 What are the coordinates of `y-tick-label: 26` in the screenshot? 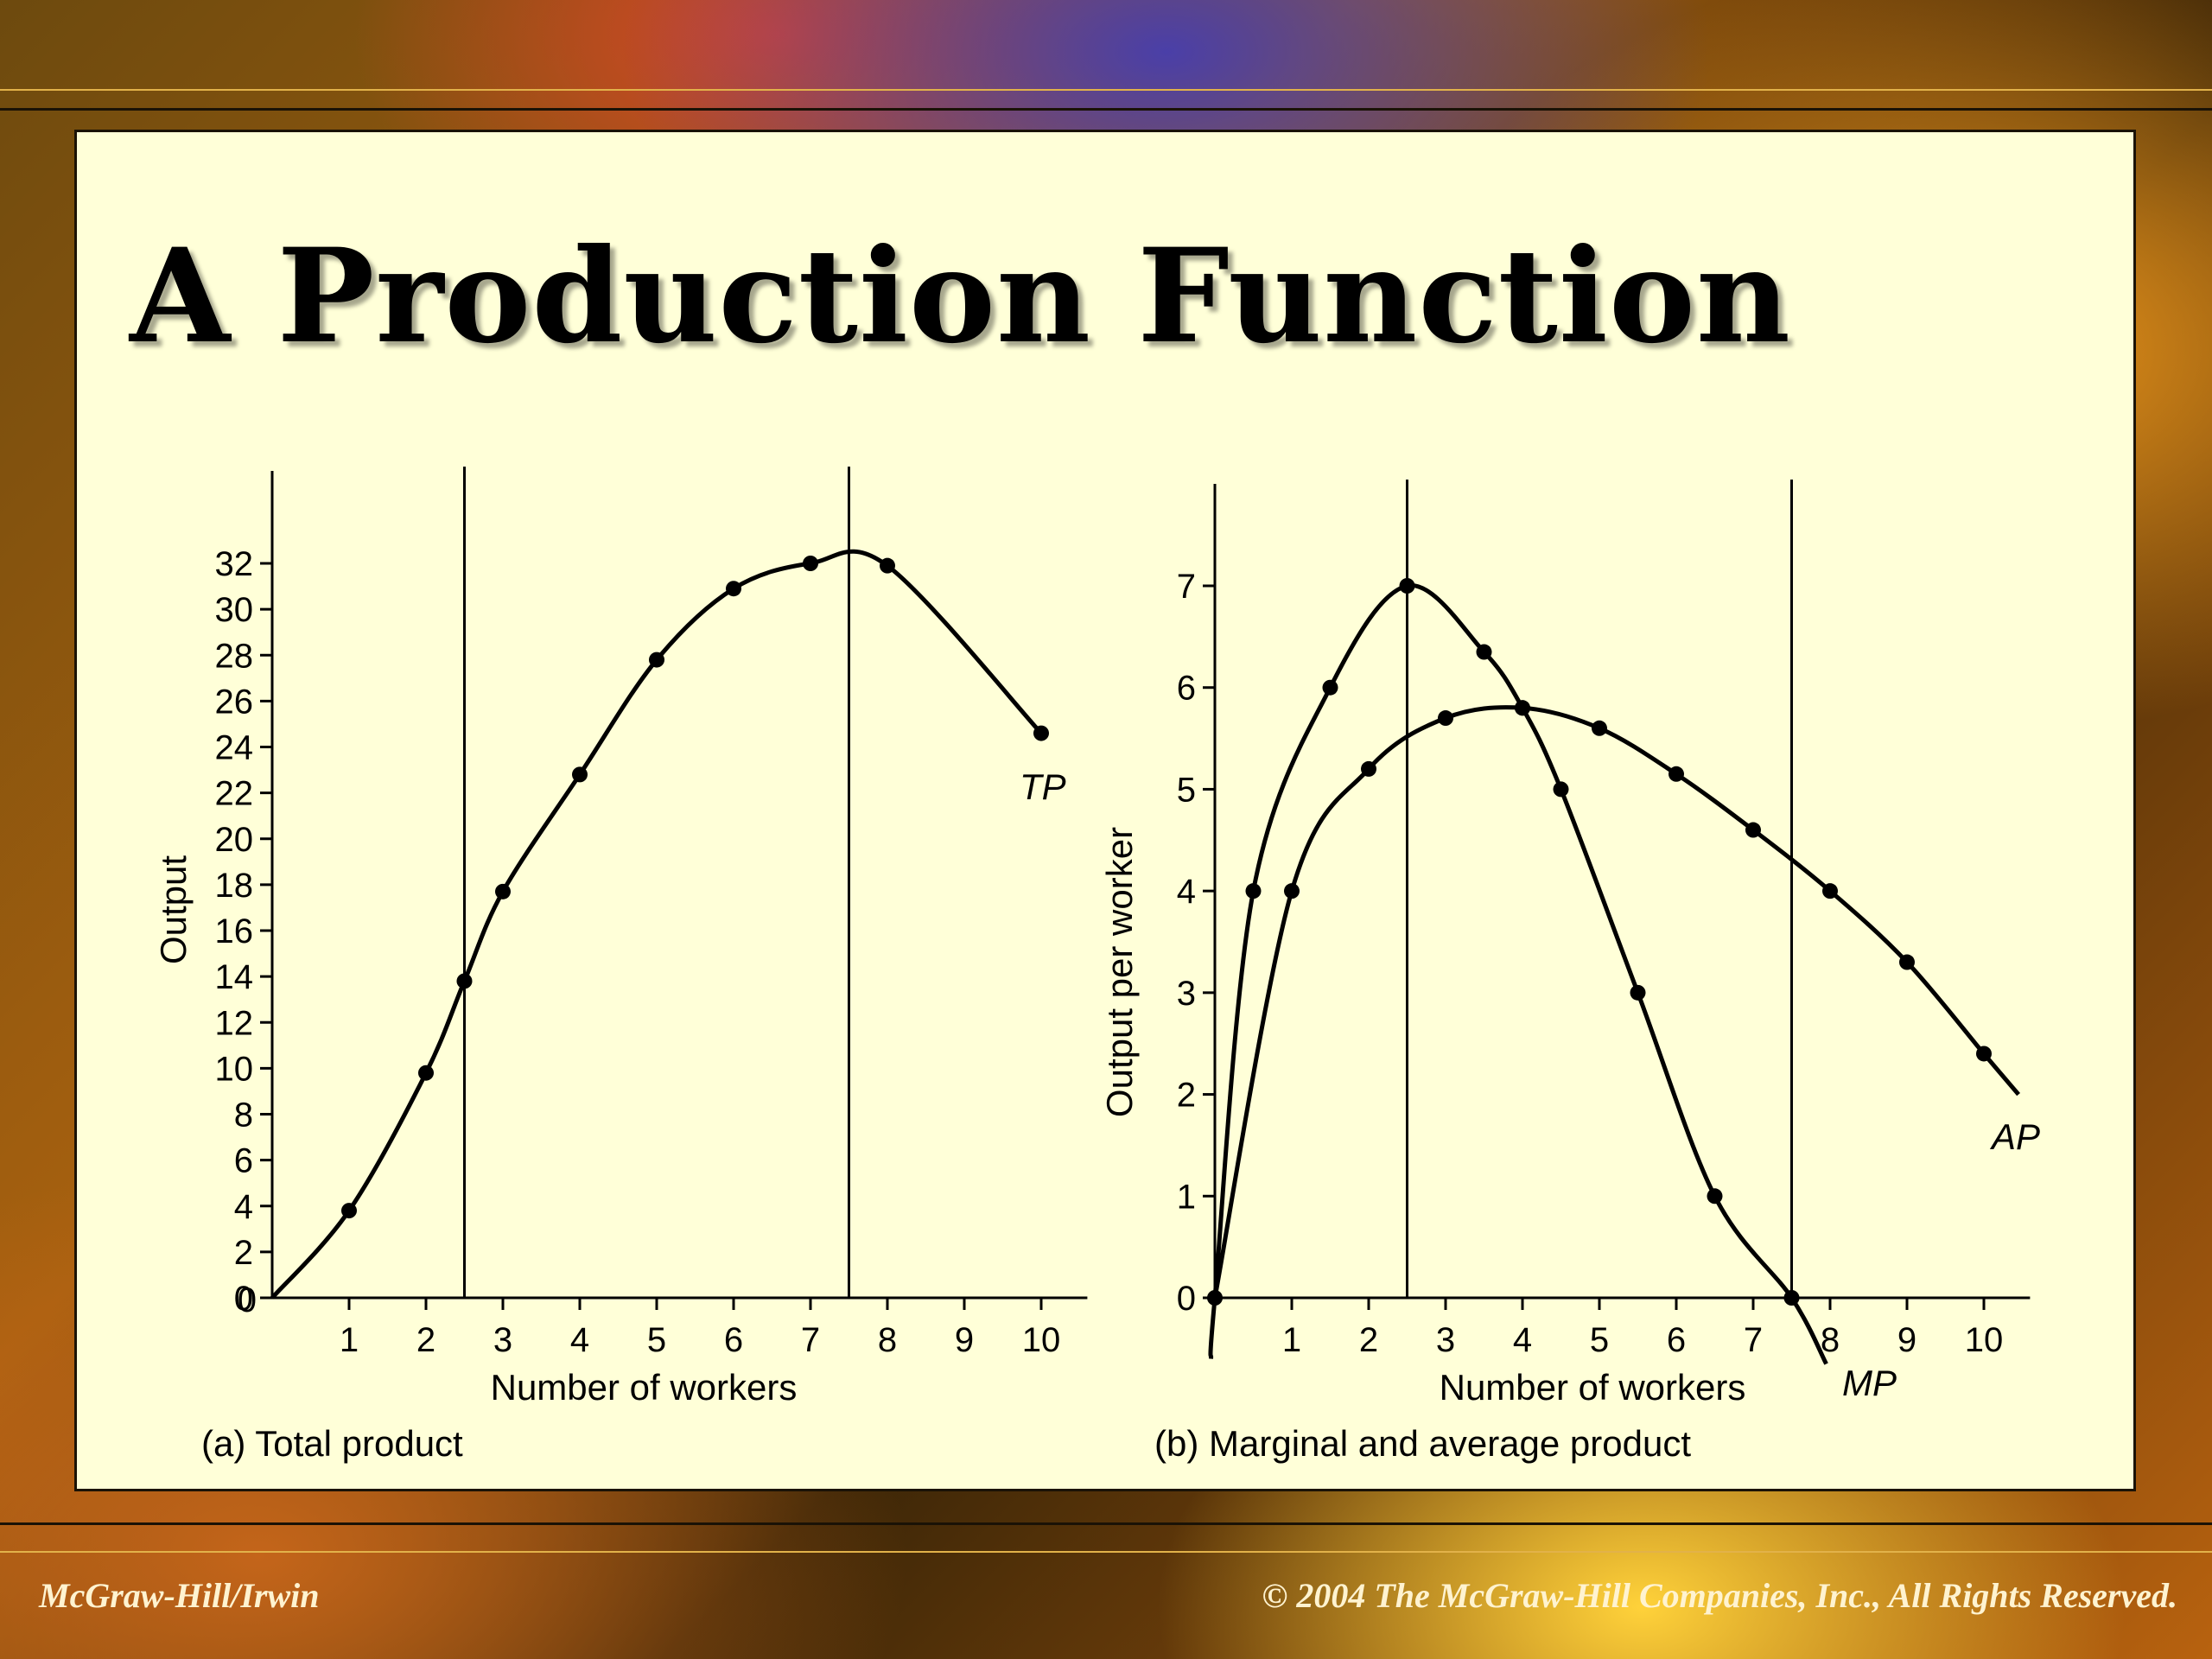 It's located at (234, 702).